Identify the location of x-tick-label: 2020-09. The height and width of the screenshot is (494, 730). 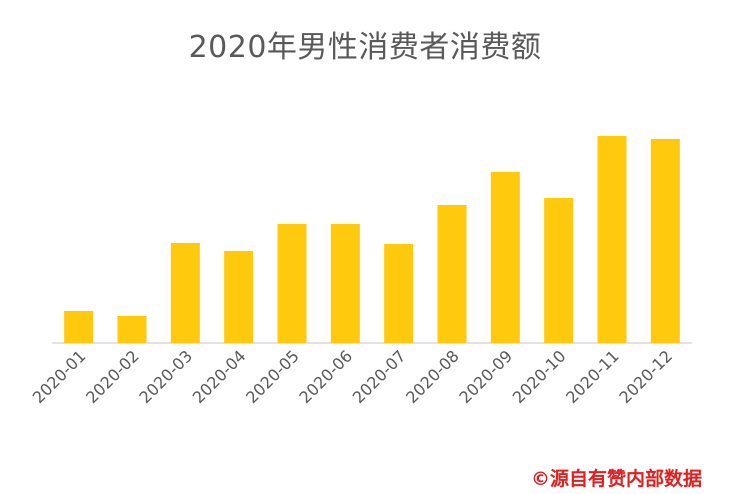
(485, 376).